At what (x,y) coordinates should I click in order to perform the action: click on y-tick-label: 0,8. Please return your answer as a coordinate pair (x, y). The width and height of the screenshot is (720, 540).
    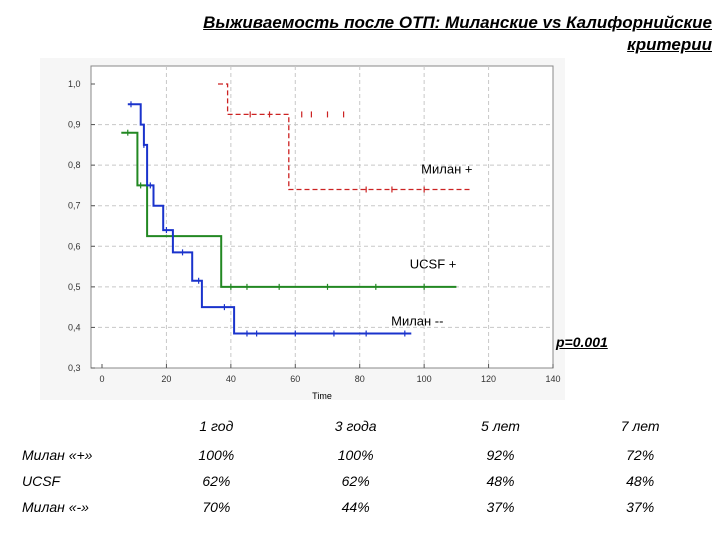
    Looking at the image, I should click on (74, 165).